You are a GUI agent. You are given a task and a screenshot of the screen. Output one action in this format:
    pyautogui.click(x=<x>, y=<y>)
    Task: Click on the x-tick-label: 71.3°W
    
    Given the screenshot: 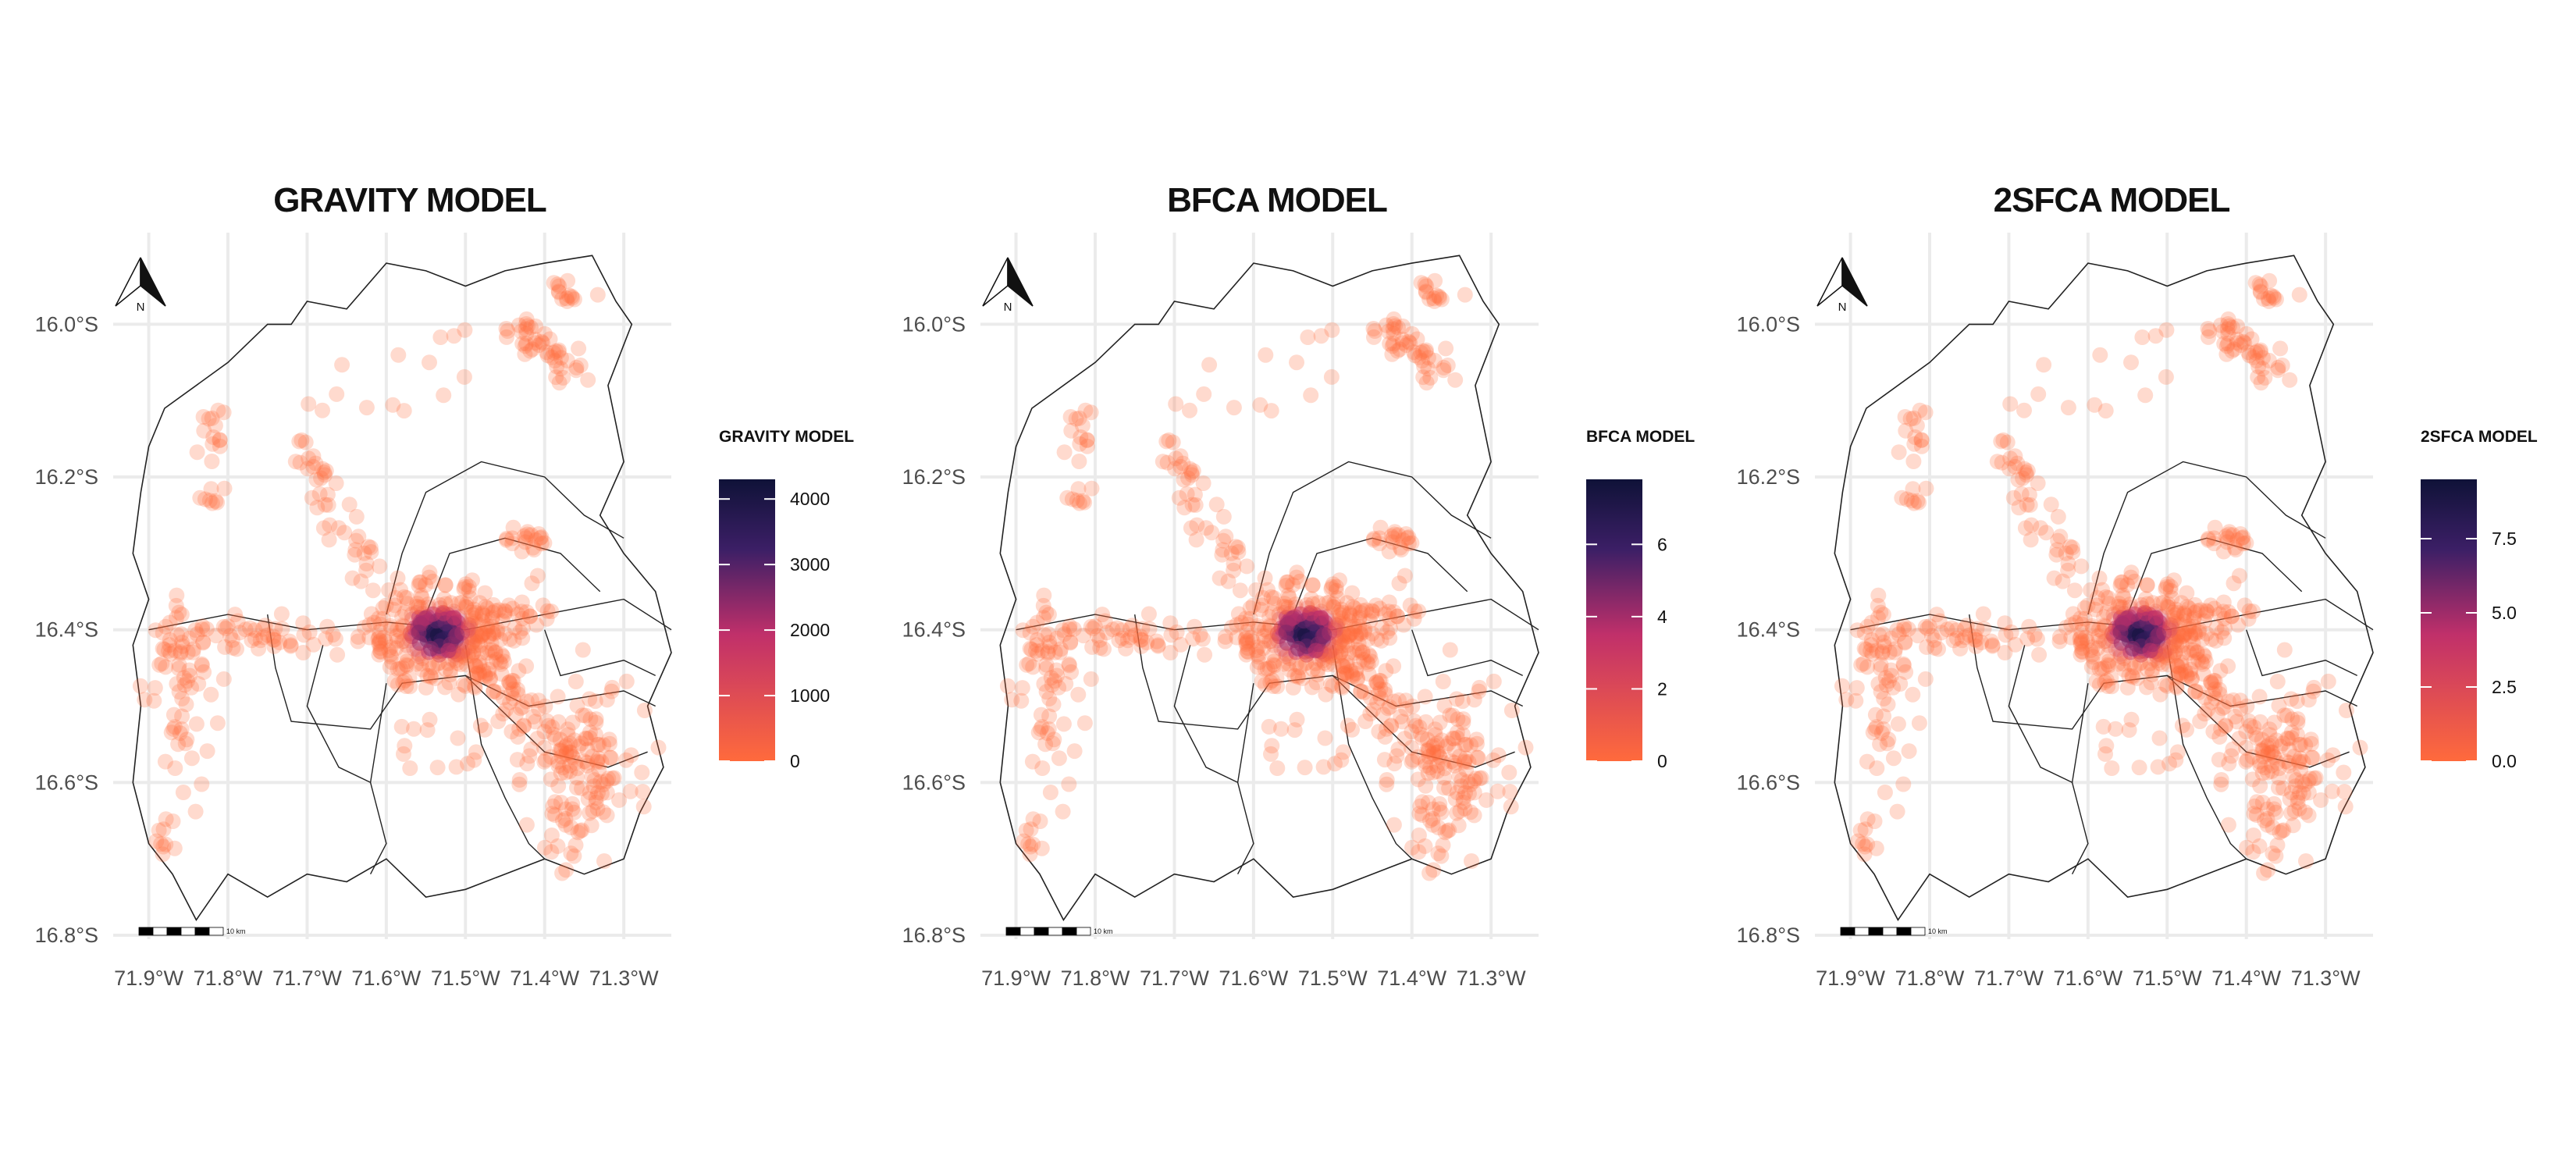 What is the action you would take?
    pyautogui.click(x=624, y=978)
    